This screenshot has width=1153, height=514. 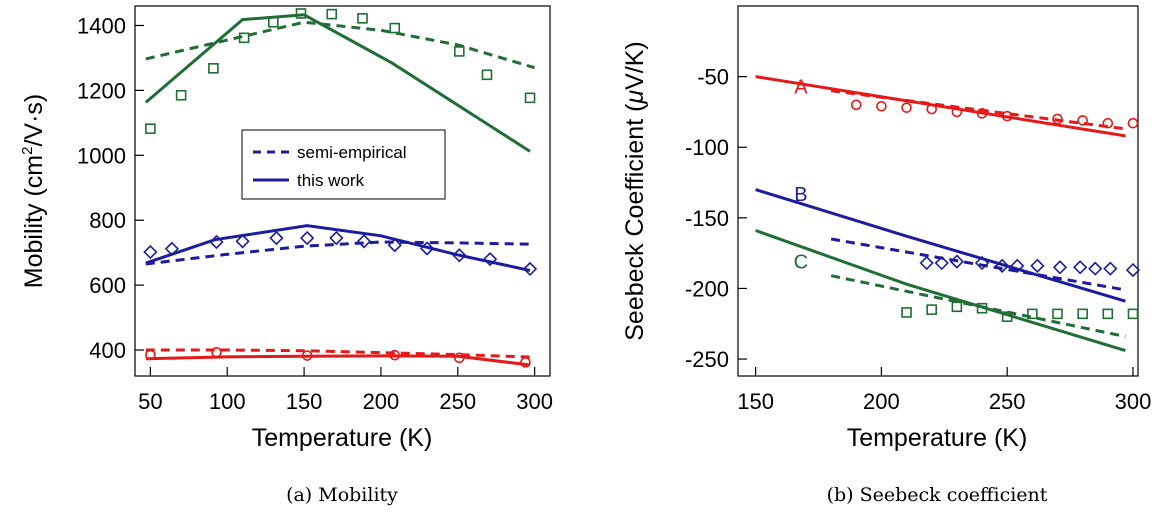 I want to click on curve-label-c: C, so click(x=801, y=263).